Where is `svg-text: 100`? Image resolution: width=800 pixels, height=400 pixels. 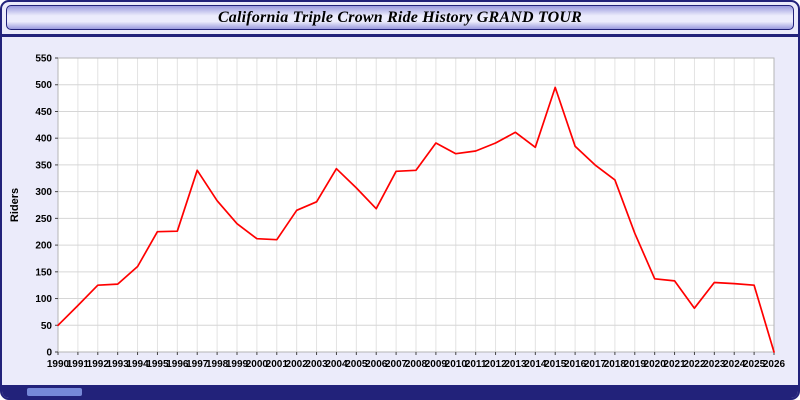
svg-text: 100 is located at coordinates (43, 299).